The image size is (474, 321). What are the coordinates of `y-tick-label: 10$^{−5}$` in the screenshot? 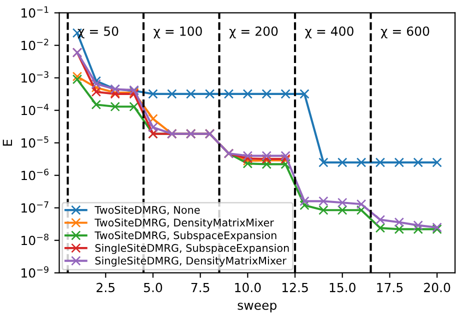 It's located at (35, 142).